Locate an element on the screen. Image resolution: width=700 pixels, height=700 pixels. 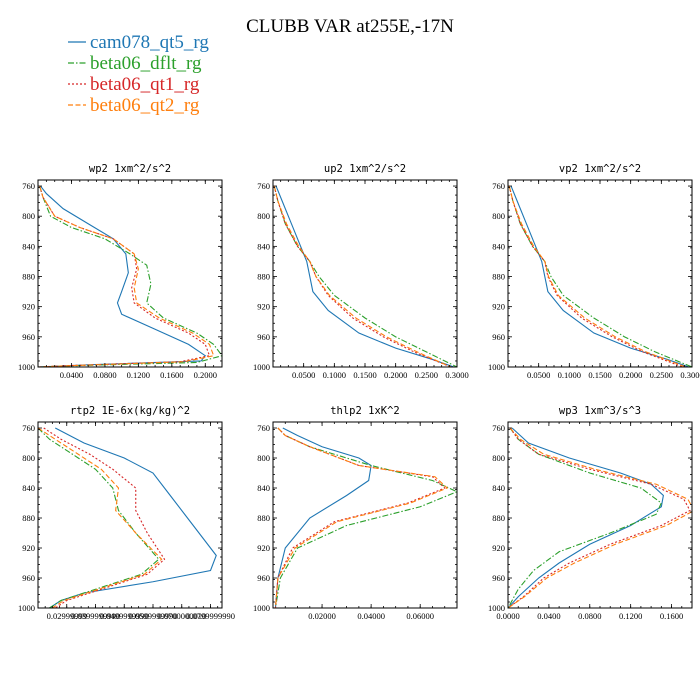
legend-label: beta06_dflt_rg is located at coordinates (146, 63).